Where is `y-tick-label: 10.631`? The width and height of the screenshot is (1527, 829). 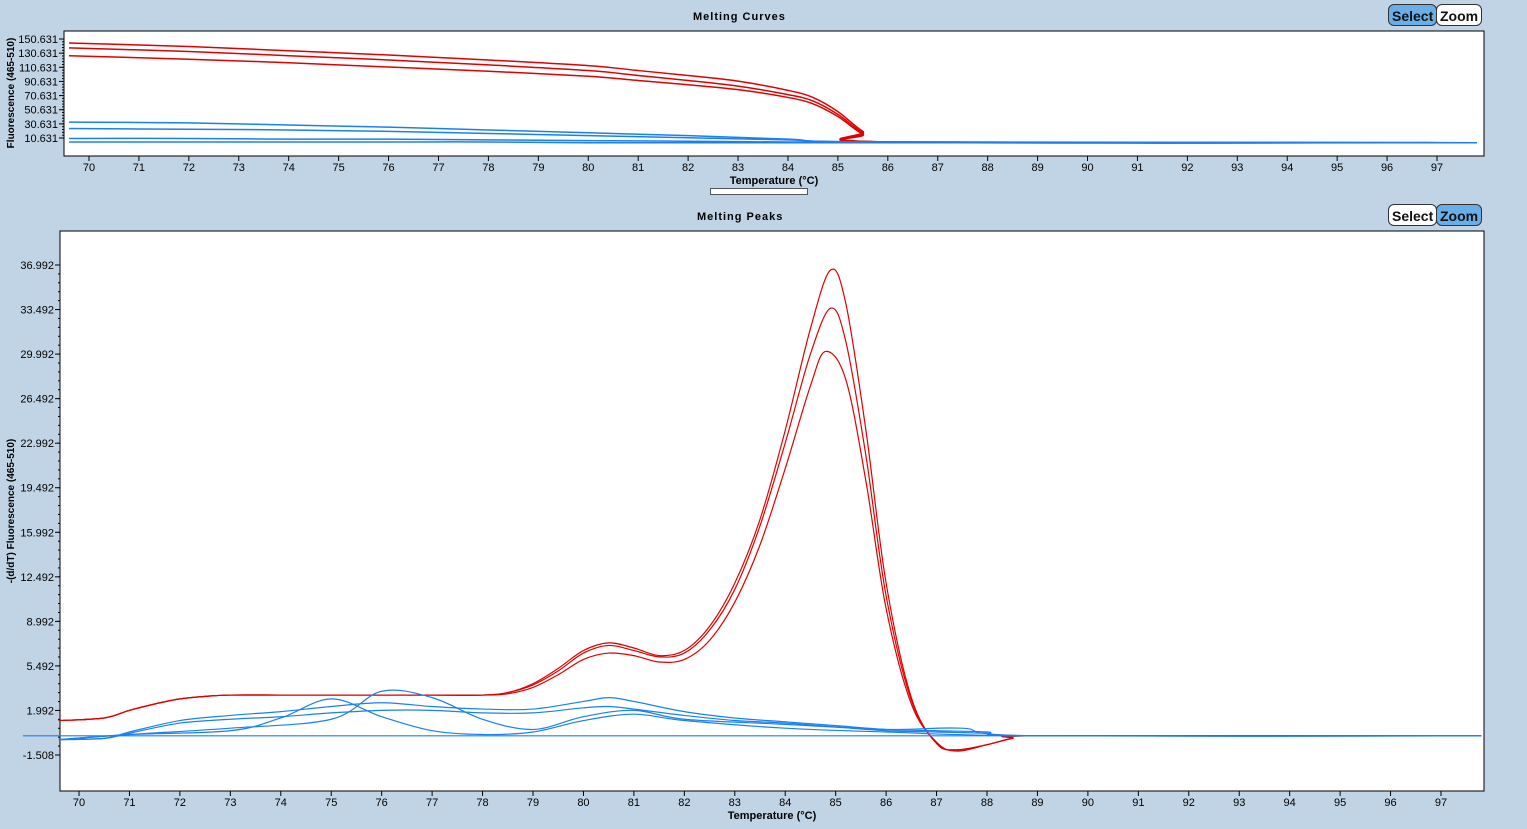 y-tick-label: 10.631 is located at coordinates (41, 139).